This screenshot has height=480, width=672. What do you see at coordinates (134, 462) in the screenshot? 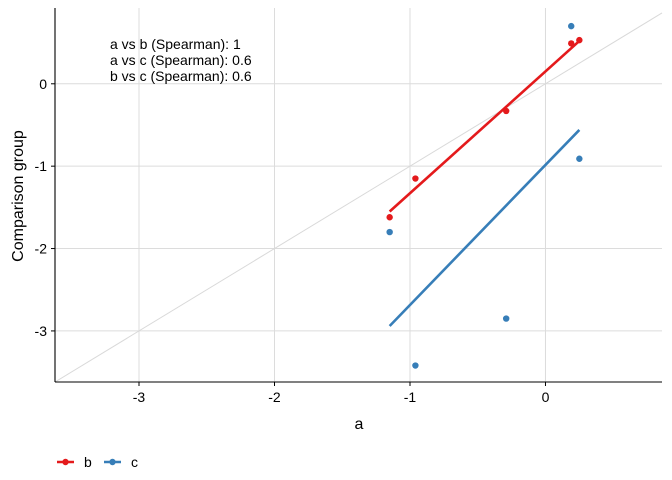
I see `legend-label-c: c` at bounding box center [134, 462].